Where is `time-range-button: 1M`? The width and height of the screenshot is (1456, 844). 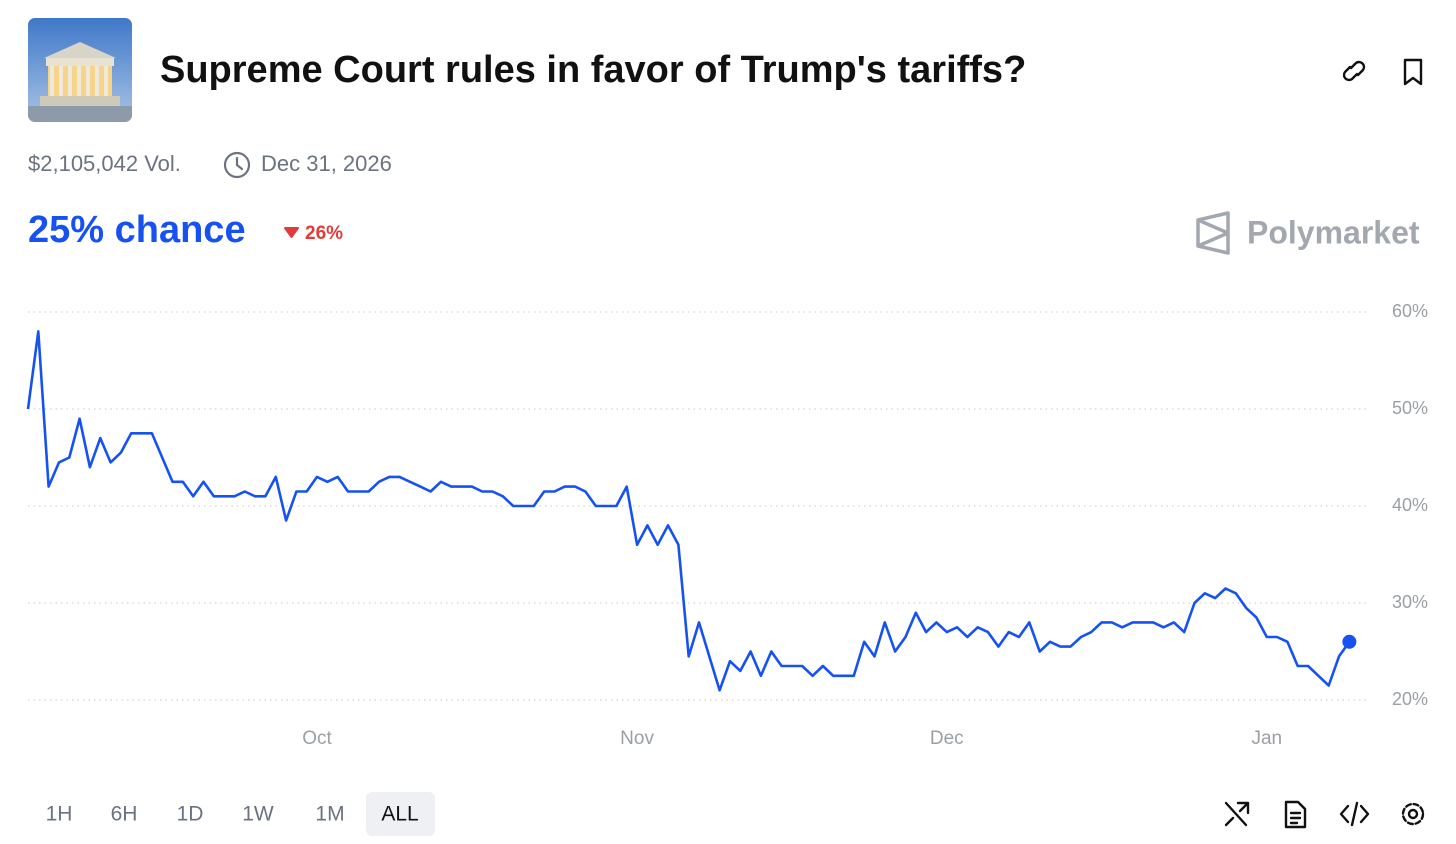
time-range-button: 1M is located at coordinates (329, 814).